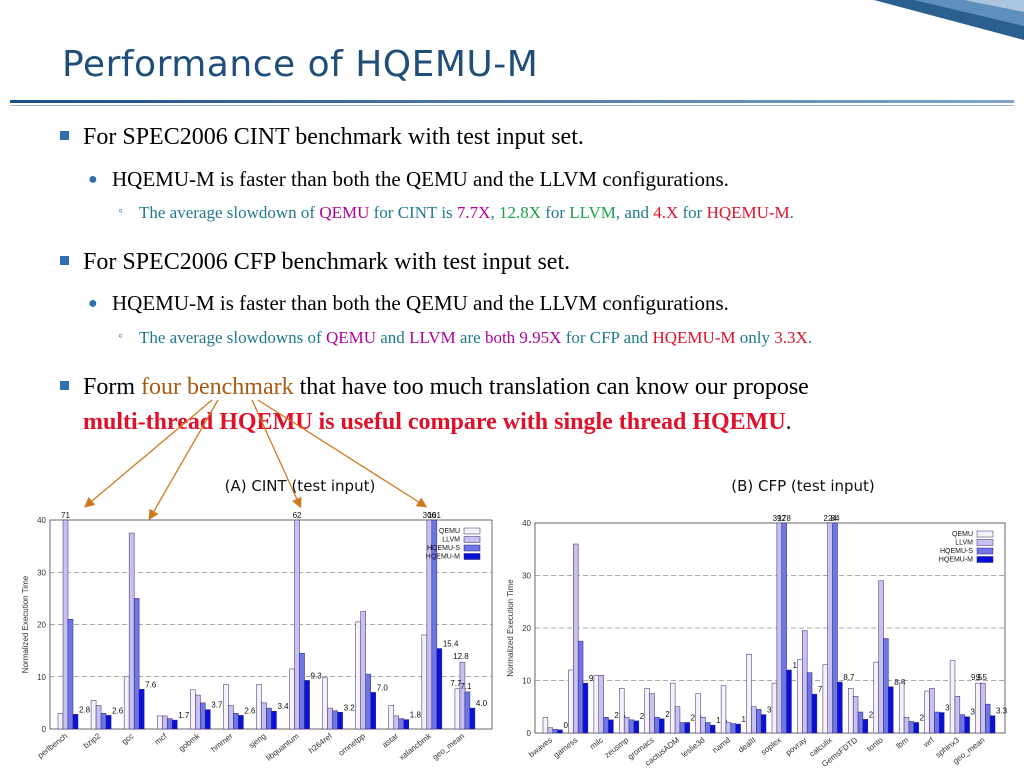  What do you see at coordinates (949, 20) in the screenshot?
I see `corner-decoration` at bounding box center [949, 20].